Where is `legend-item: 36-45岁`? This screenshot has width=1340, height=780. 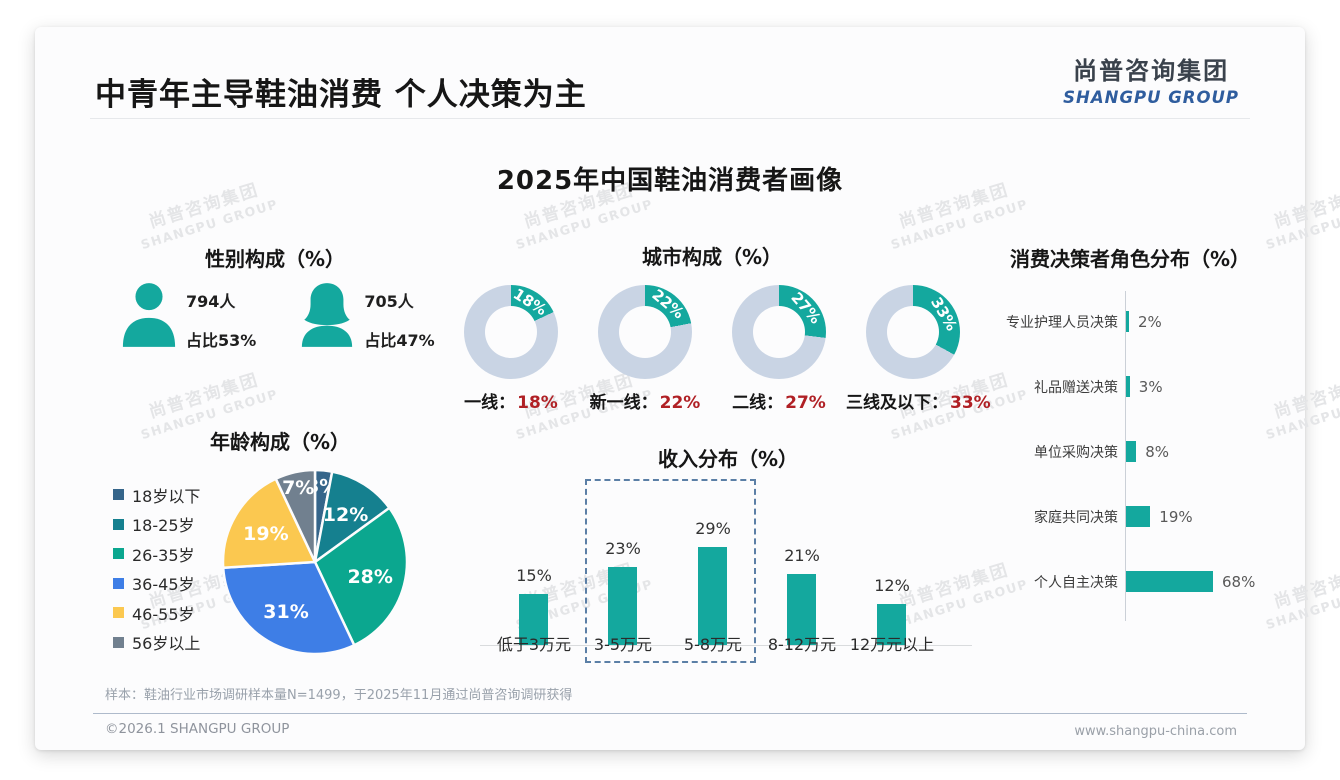 legend-item: 36-45岁 is located at coordinates (156, 584).